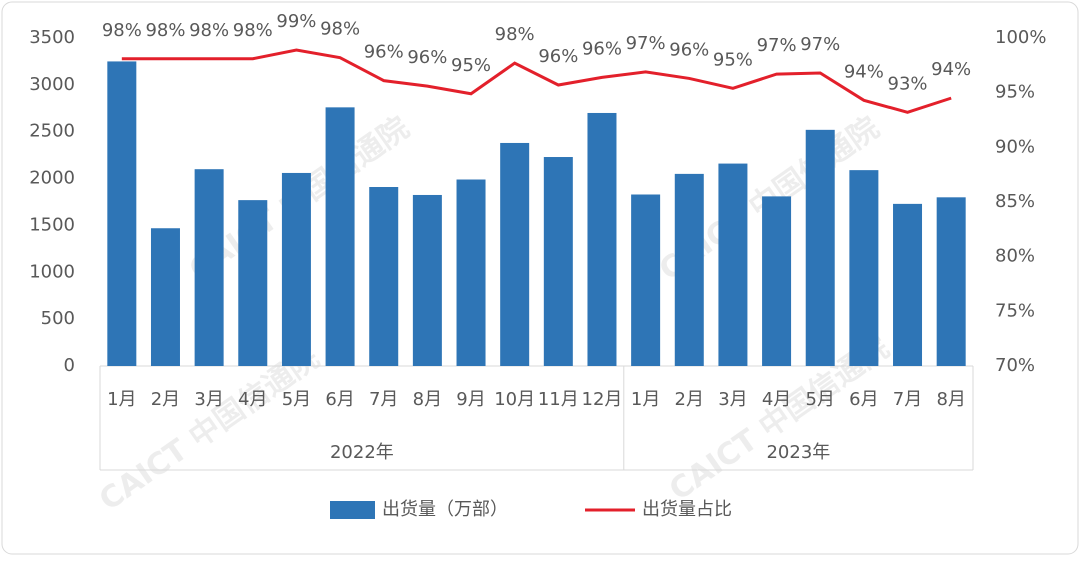 The image size is (1080, 562). What do you see at coordinates (52, 271) in the screenshot?
I see `y-tick-label: 1000` at bounding box center [52, 271].